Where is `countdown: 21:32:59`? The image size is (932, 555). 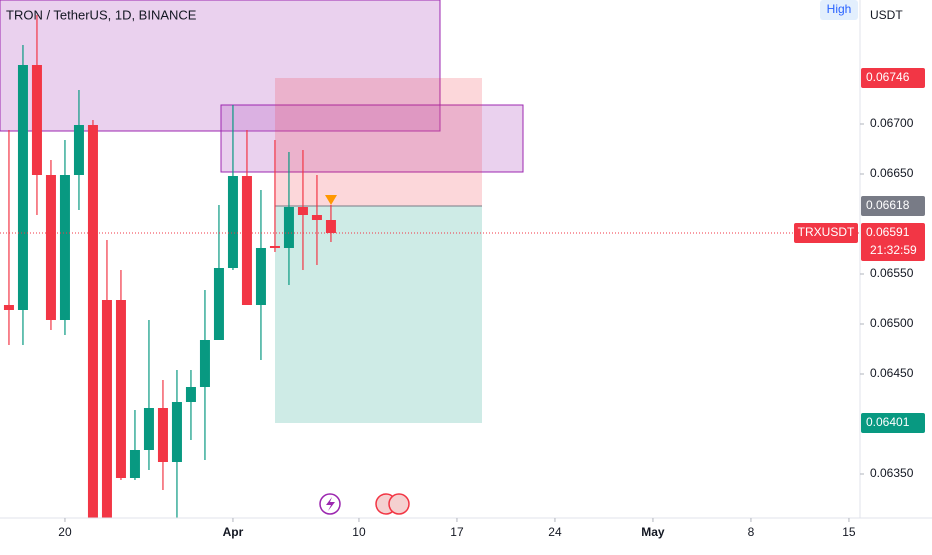
countdown: 21:32:59 is located at coordinates (893, 250).